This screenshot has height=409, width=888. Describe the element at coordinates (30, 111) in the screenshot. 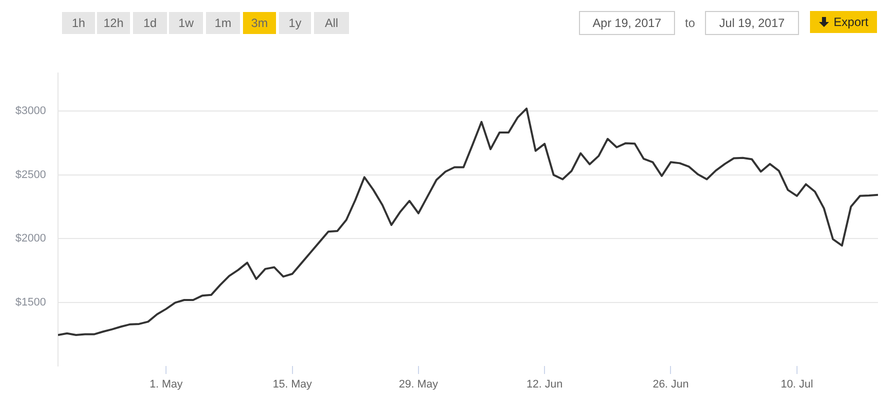

I see `y-tick-label: $3000` at that location.